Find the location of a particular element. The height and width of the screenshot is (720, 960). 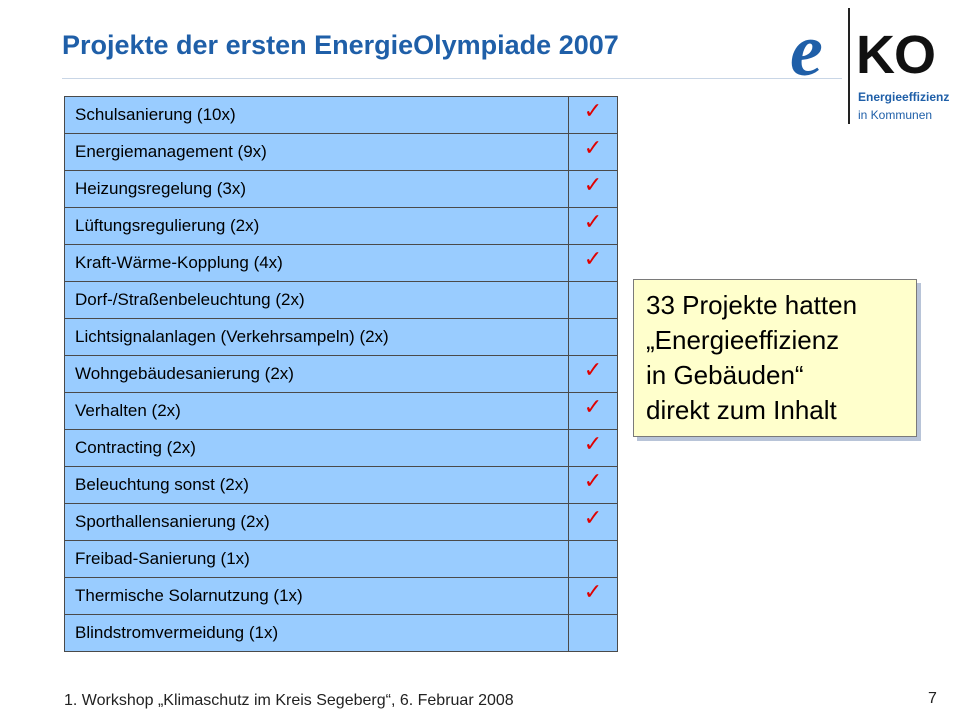

project-name-cell: Thermische Solarnutzung (1x) is located at coordinates (316, 596).